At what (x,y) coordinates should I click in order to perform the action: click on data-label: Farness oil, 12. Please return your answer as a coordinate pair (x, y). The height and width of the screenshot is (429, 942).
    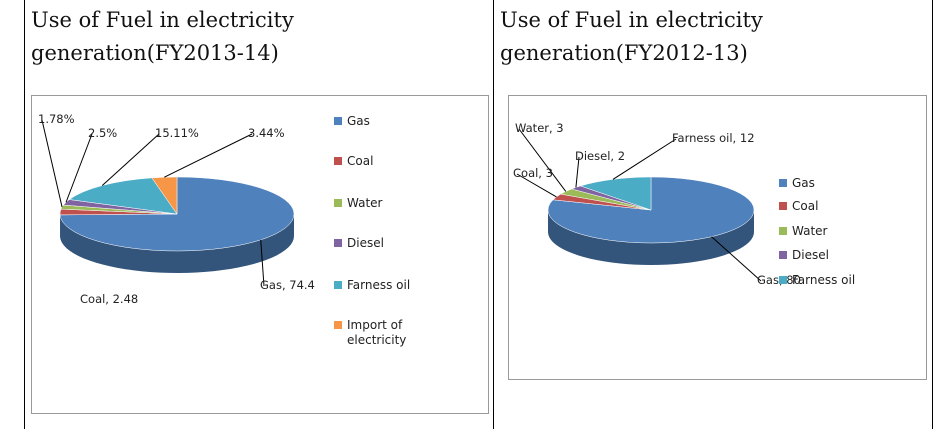
    Looking at the image, I should click on (713, 138).